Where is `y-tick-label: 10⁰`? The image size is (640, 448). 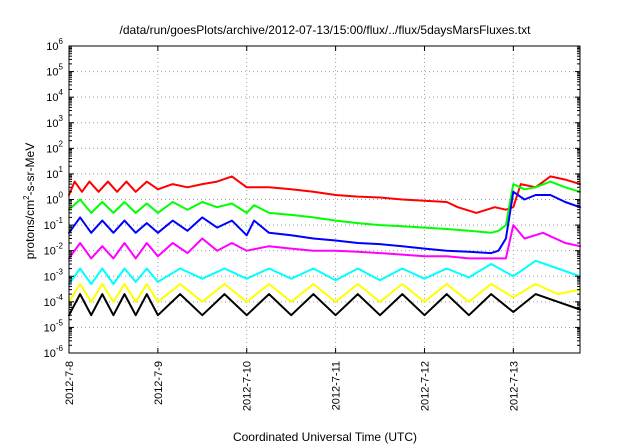 y-tick-label: 10⁰ is located at coordinates (54, 199).